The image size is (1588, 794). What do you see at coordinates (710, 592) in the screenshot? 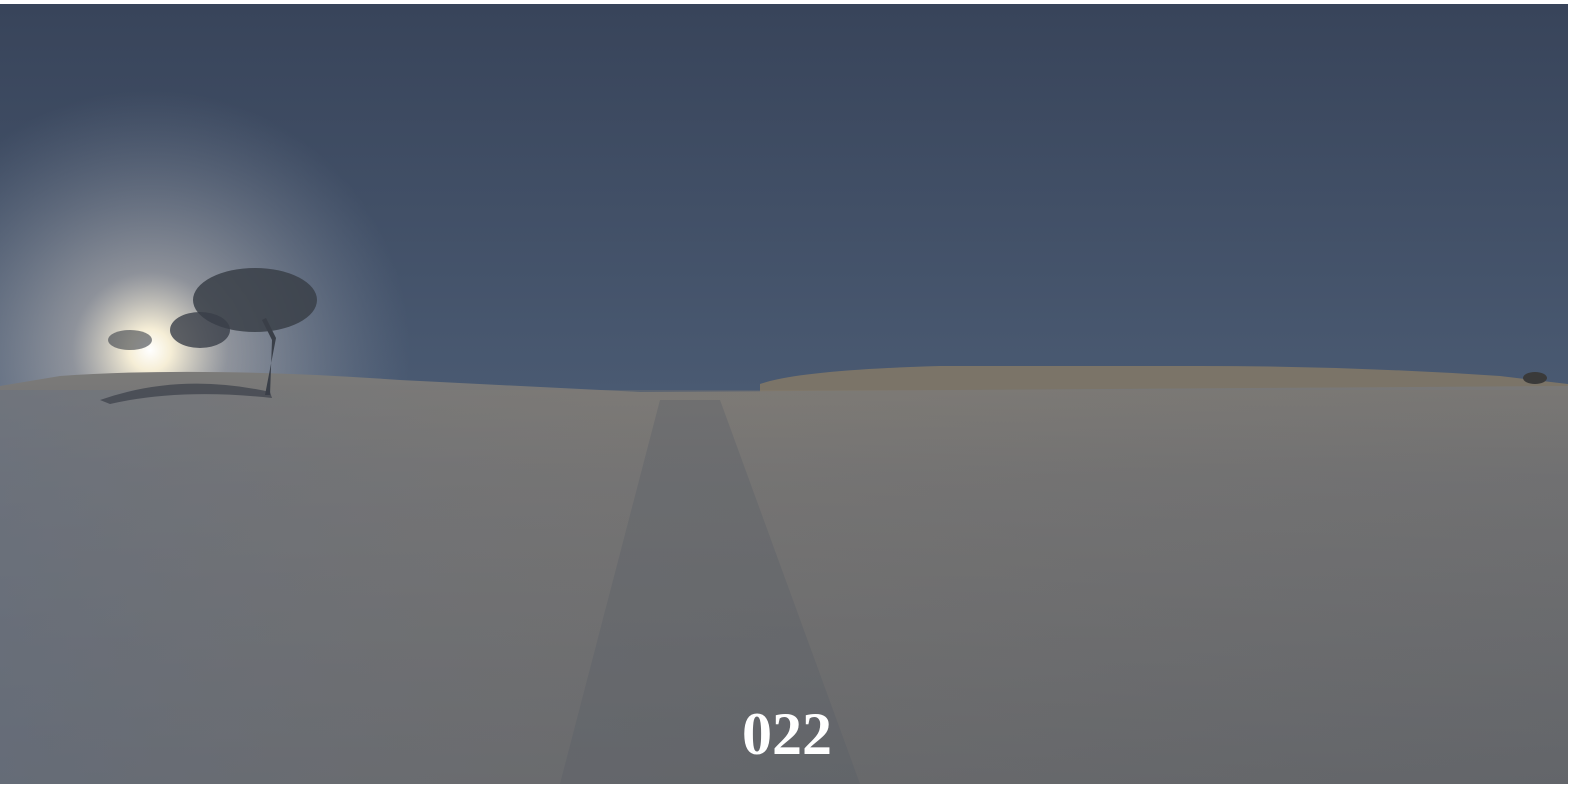
I see `track` at bounding box center [710, 592].